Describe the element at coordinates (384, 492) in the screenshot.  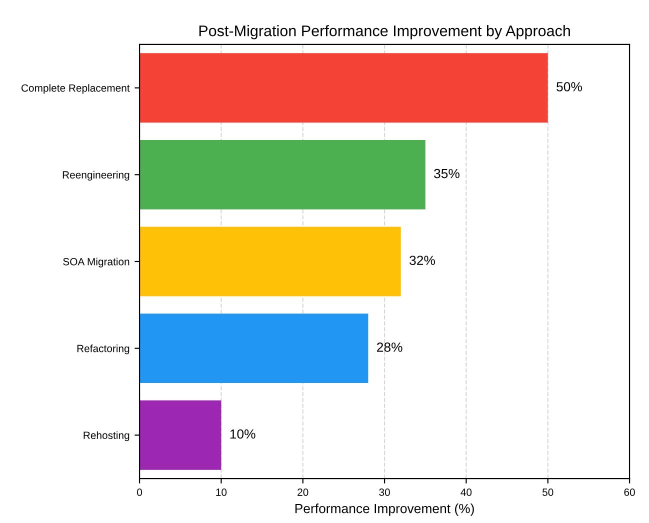
I see `x-tick-label: 30` at that location.